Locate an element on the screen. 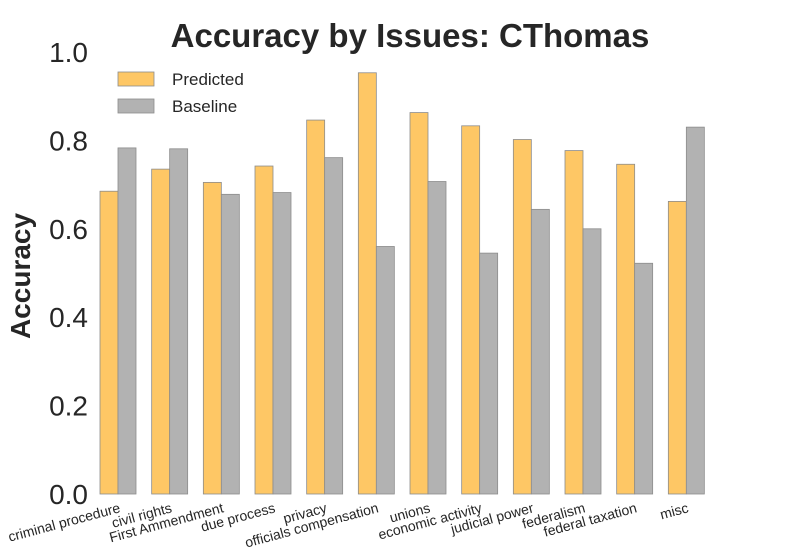 This screenshot has width=800, height=550. y-axis-ticks: 0.0 0.2 0.4 0.6 0.8 1.0 is located at coordinates (68, 273).